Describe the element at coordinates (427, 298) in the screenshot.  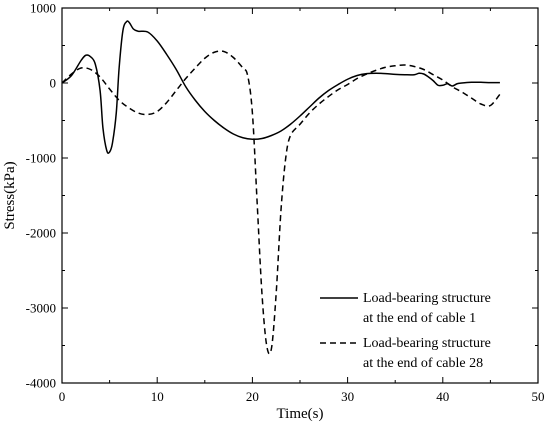
I see `legend-label-1: Load-bearing structure` at that location.